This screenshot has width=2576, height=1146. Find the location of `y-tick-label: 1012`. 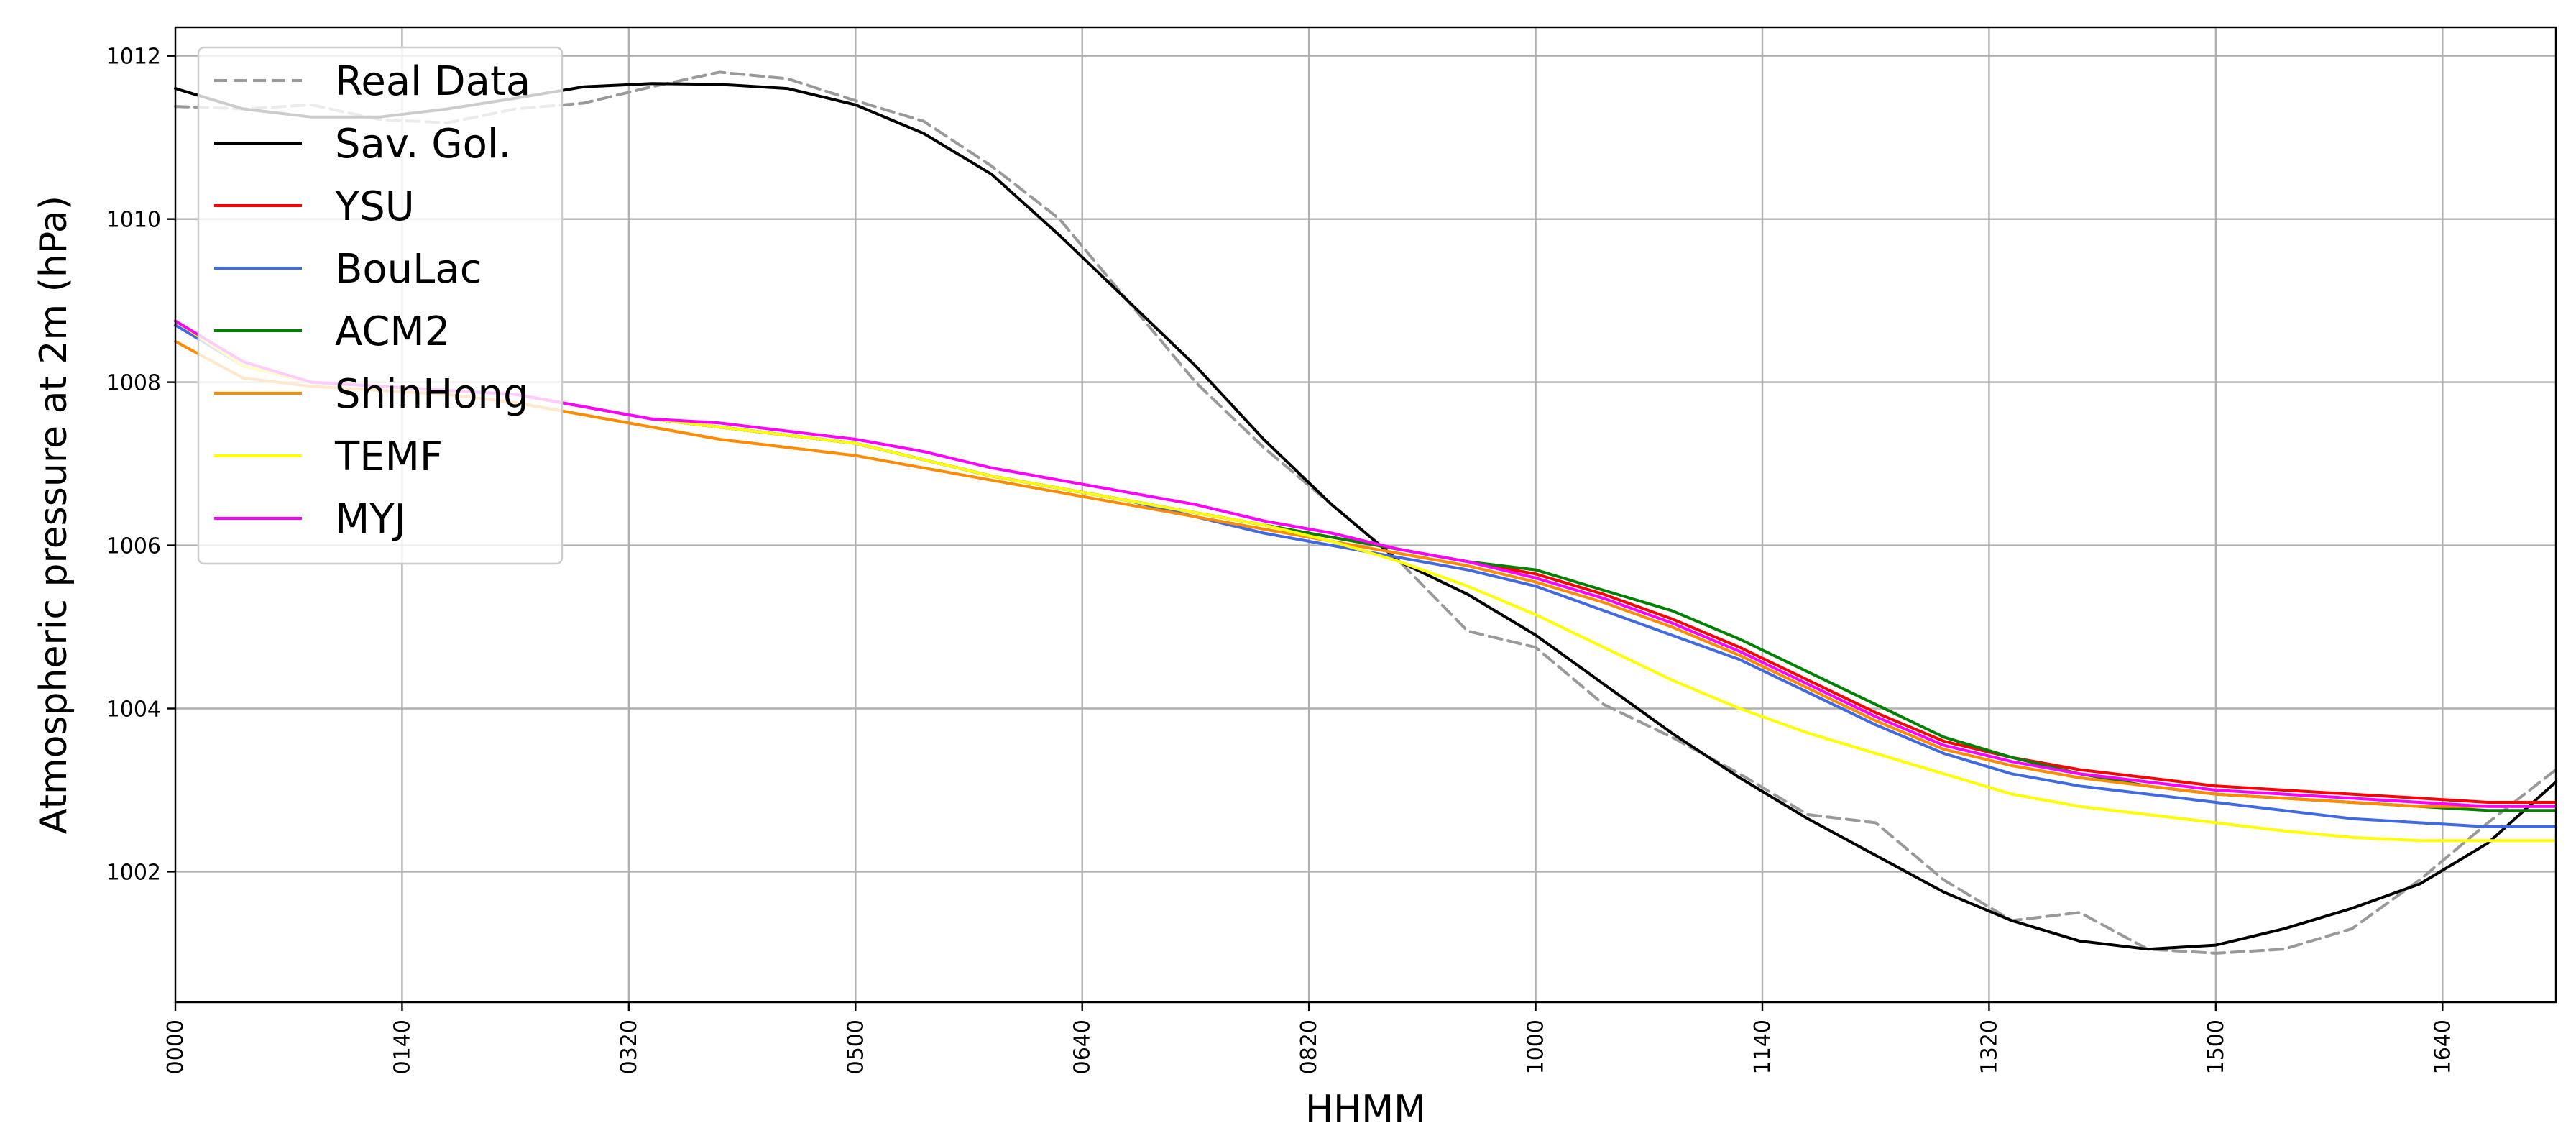

y-tick-label: 1012 is located at coordinates (133, 57).